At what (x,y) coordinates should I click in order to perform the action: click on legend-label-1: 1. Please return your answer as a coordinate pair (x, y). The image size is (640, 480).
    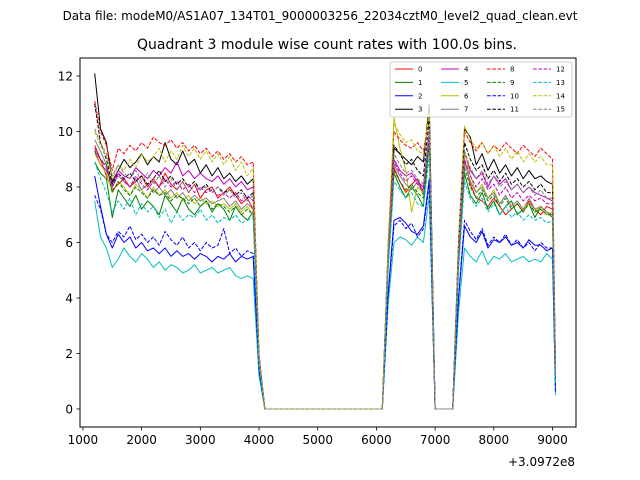
    Looking at the image, I should click on (420, 83).